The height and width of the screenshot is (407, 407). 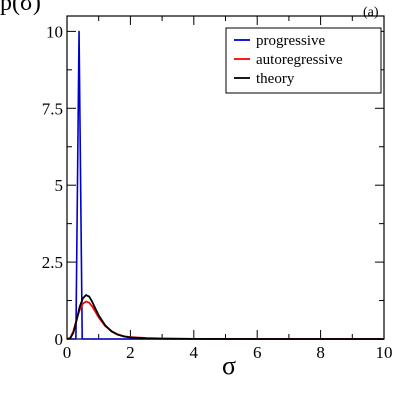 What do you see at coordinates (229, 365) in the screenshot?
I see `x-axis-title: σ` at bounding box center [229, 365].